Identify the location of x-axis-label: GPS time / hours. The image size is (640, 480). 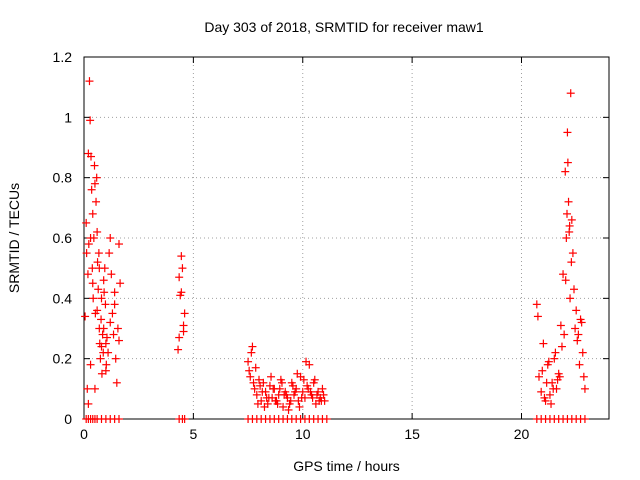
(346, 466).